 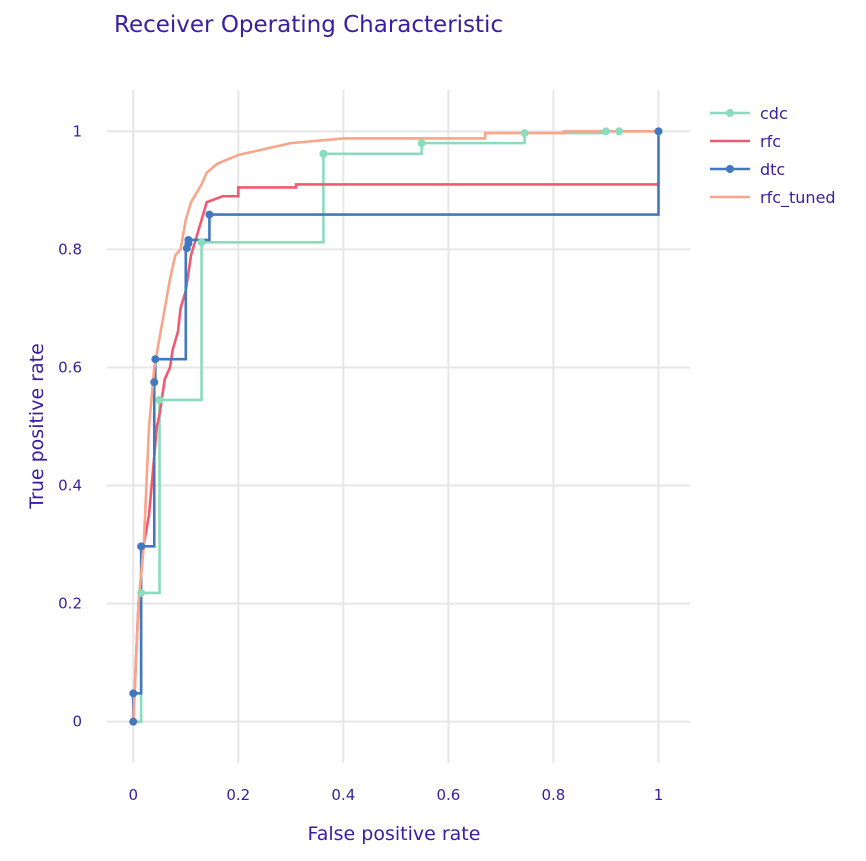 I want to click on legend-label: dtc, so click(x=772, y=169).